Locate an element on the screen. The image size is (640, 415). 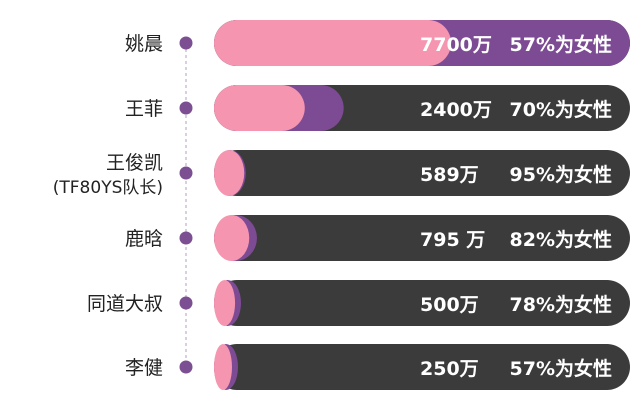
bar-percent-label: 82%为女性 is located at coordinates (561, 239).